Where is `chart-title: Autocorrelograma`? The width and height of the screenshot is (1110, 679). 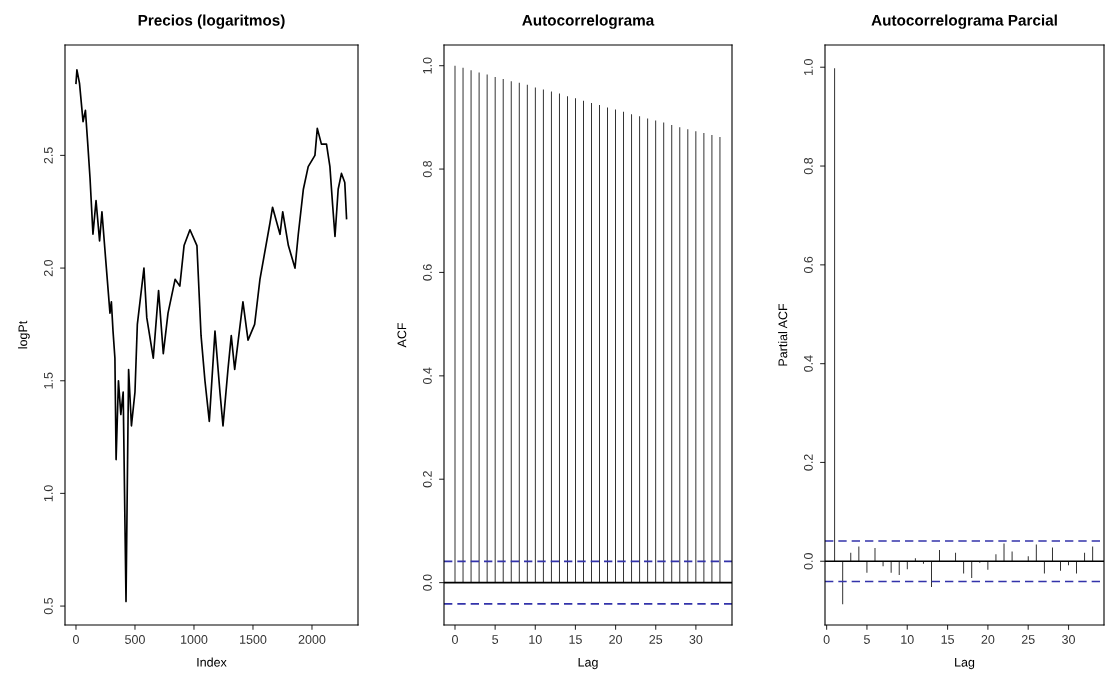 chart-title: Autocorrelograma is located at coordinates (588, 21).